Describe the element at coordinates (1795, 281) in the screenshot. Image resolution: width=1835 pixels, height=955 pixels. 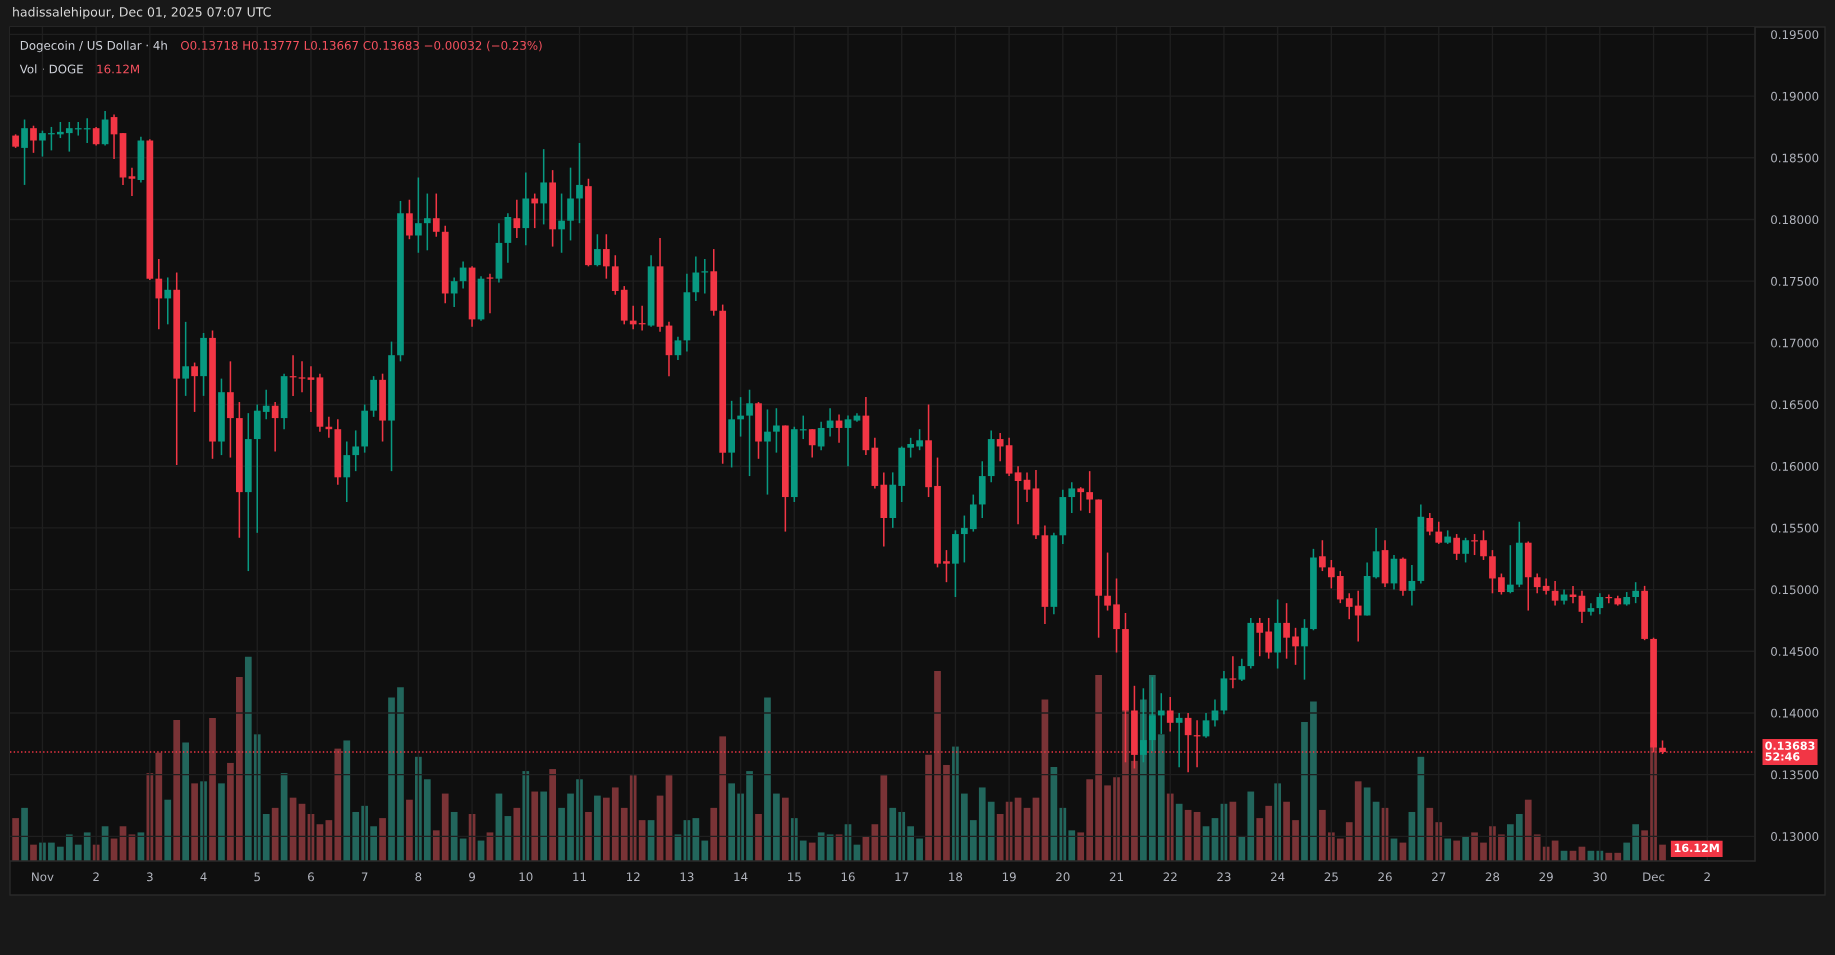
I see `y-tick-label: 0.17500` at that location.